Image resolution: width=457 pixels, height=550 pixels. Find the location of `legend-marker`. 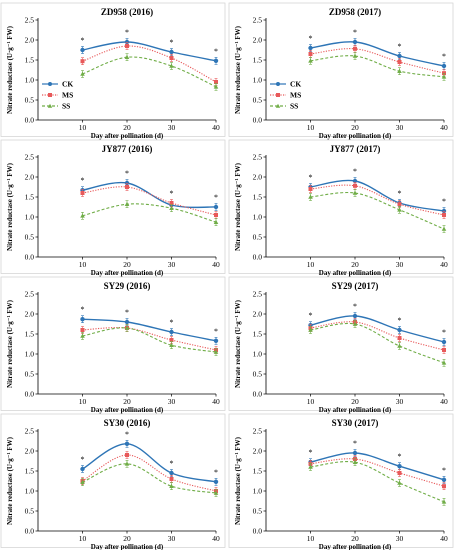

legend-marker is located at coordinates (278, 95).